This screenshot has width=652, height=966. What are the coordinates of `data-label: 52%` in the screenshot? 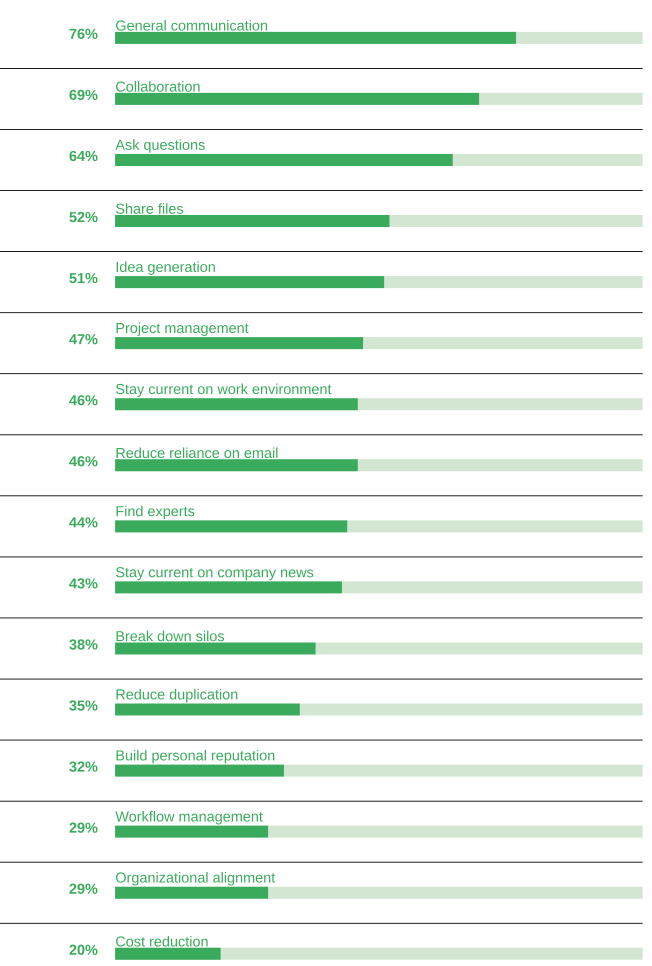 It's located at (84, 217).